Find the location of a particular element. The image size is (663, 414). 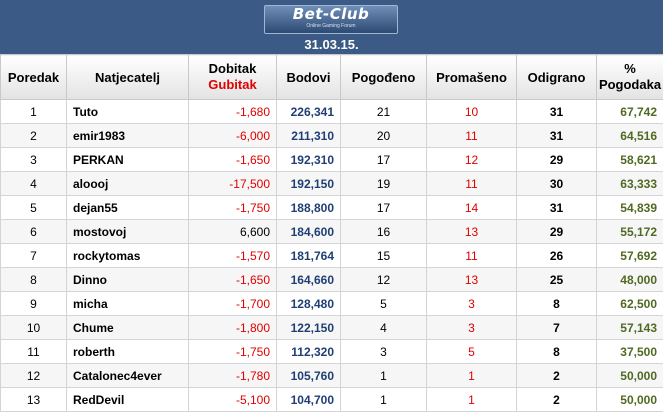

cell-profit: -1,680 is located at coordinates (232, 111).